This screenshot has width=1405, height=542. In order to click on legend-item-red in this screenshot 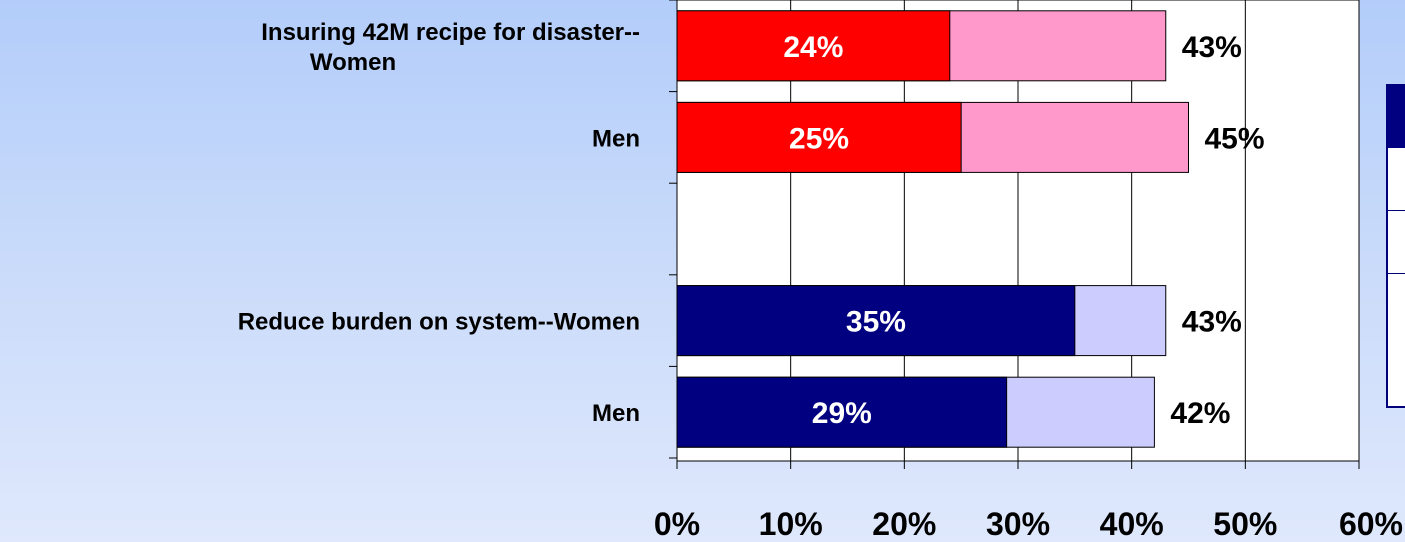, I will do `click(1396, 179)`.